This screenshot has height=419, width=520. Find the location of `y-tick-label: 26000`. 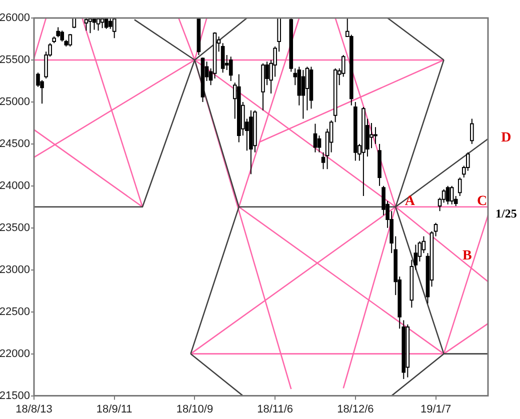

y-tick-label: 26000 is located at coordinates (15, 18).